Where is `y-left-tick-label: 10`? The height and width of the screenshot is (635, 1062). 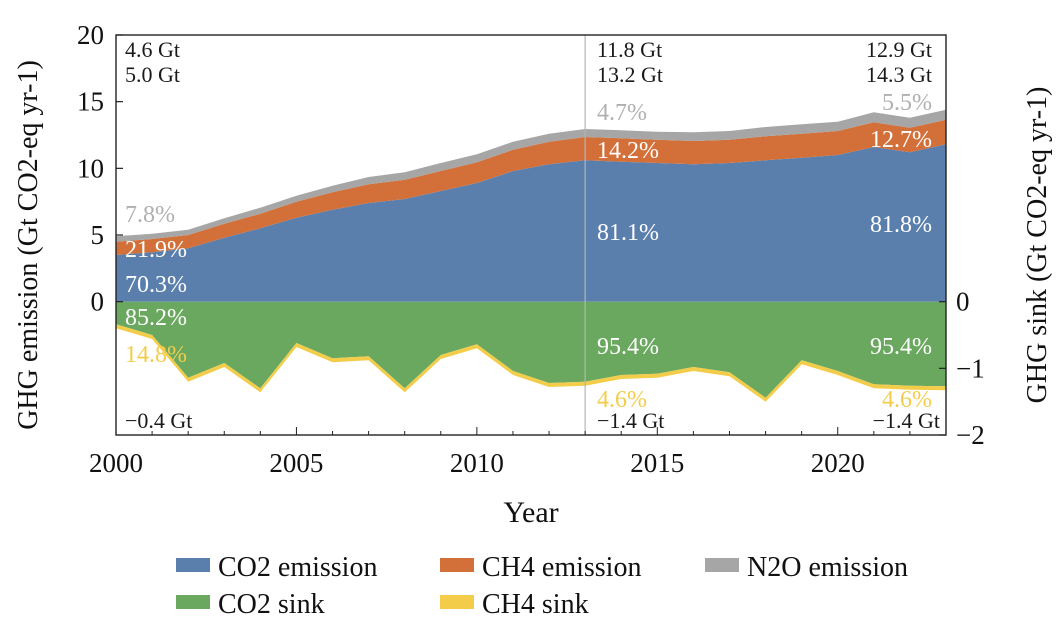
y-left-tick-label: 10 is located at coordinates (90, 168).